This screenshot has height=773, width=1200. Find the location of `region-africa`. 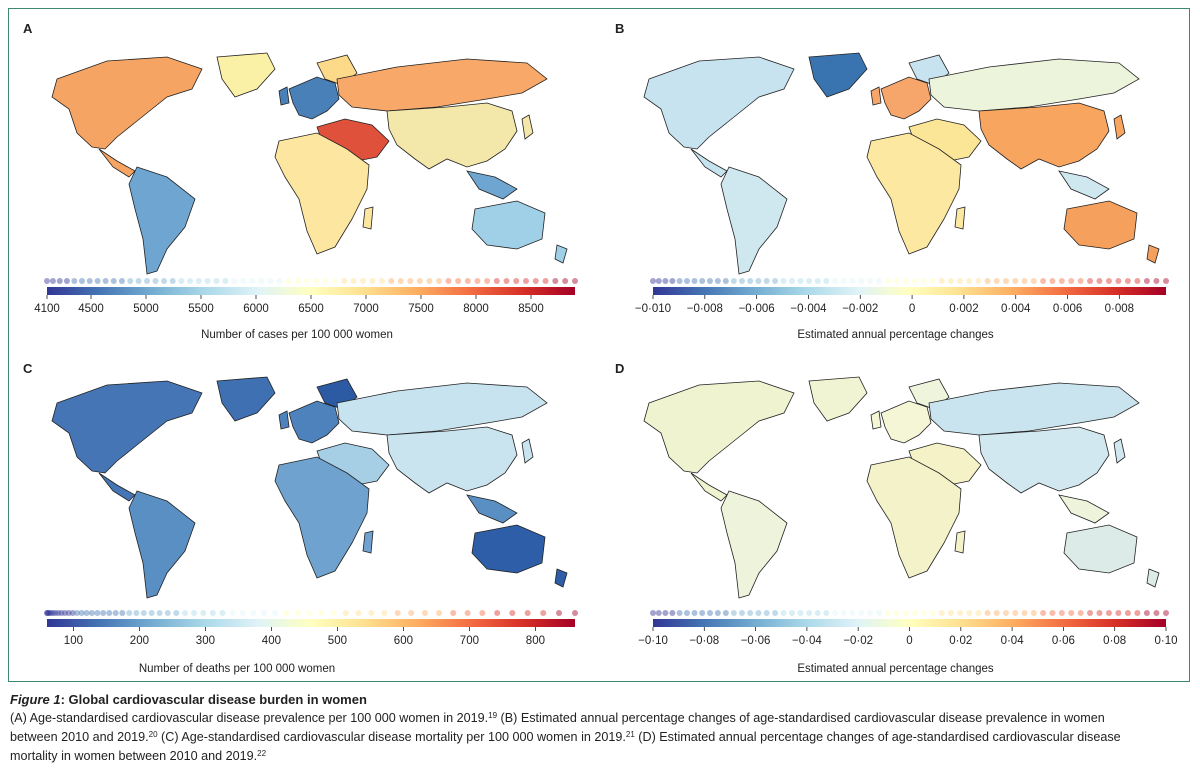

region-africa is located at coordinates (914, 517).